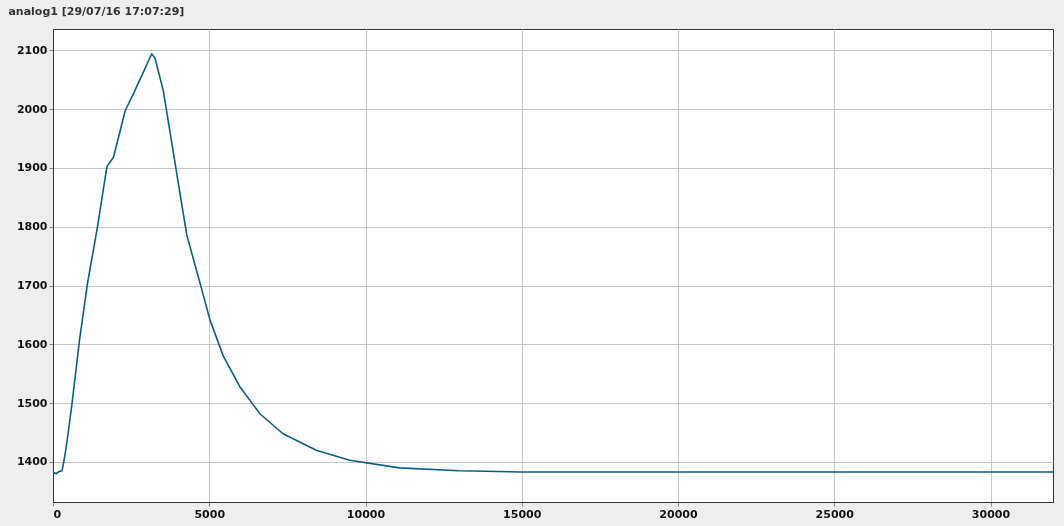  Describe the element at coordinates (96, 11) in the screenshot. I see `chart-title: analog1 [29/07/16 17:07:29]` at that location.